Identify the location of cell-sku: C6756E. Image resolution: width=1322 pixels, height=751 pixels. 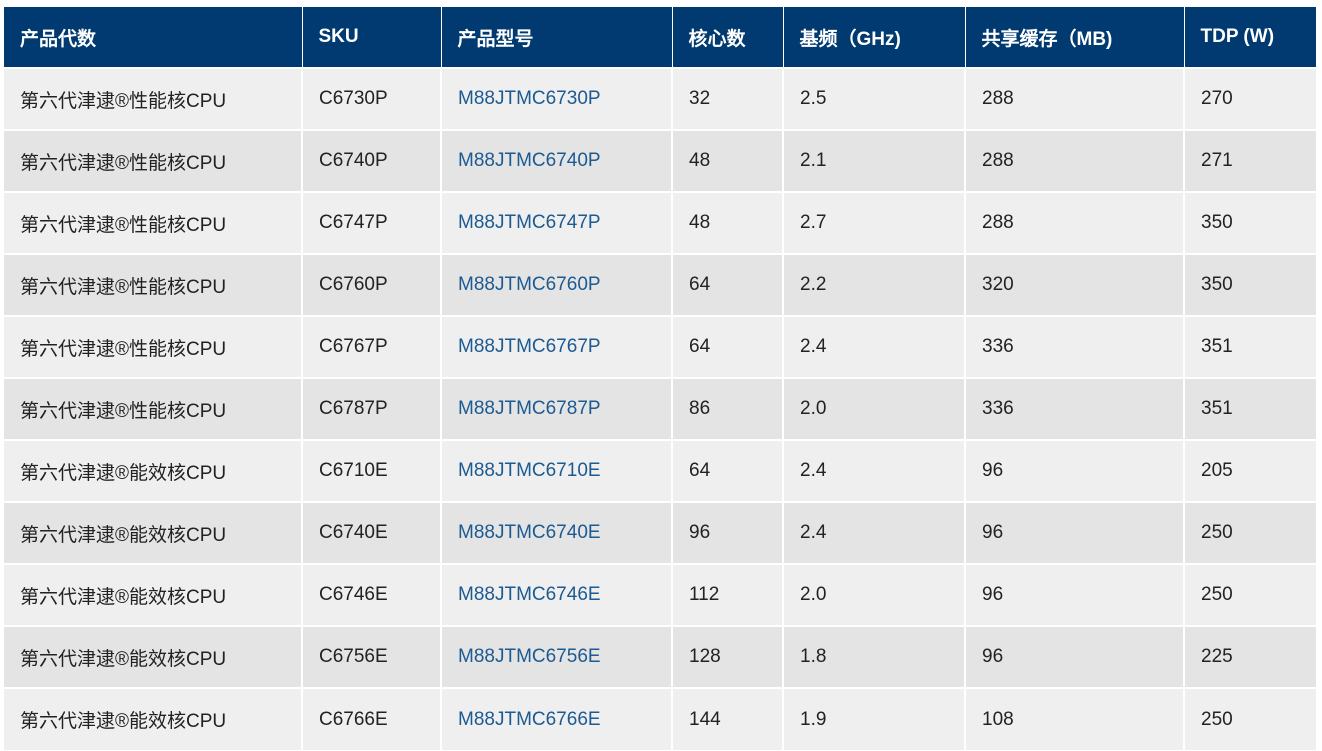
(372, 656).